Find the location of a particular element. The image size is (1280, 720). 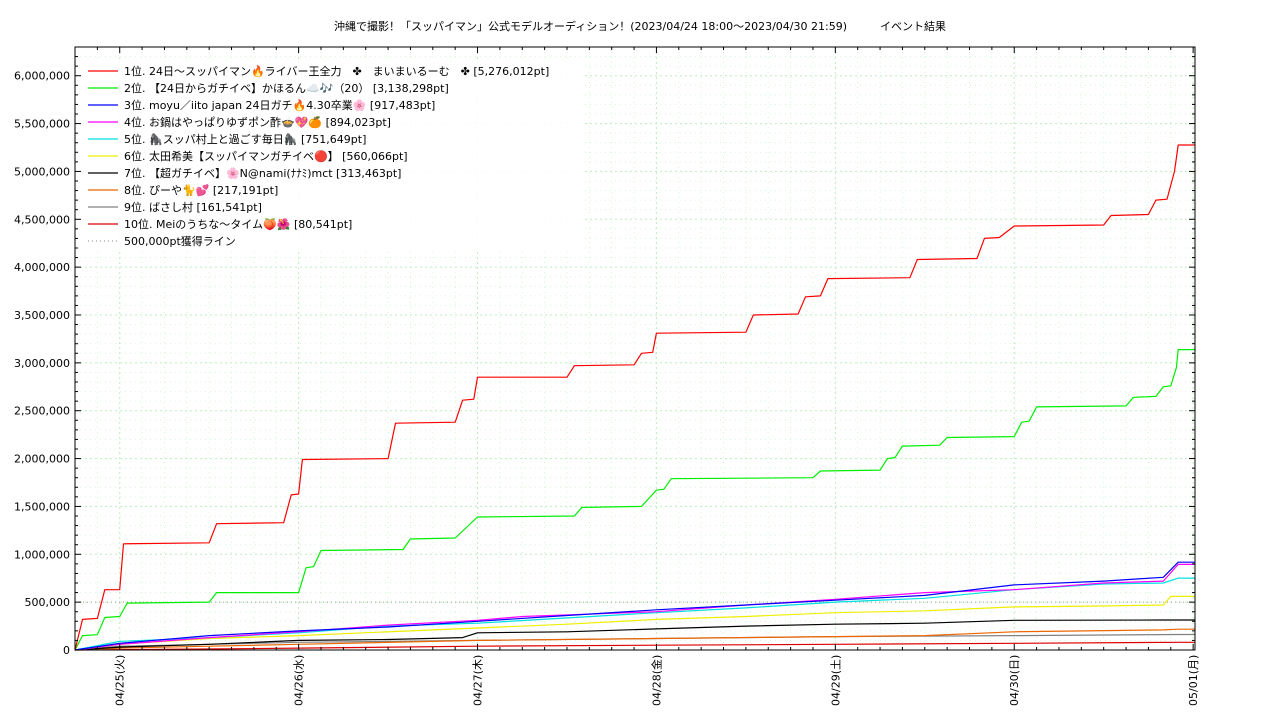

y-tick-label: 500,000 is located at coordinates (48, 602).